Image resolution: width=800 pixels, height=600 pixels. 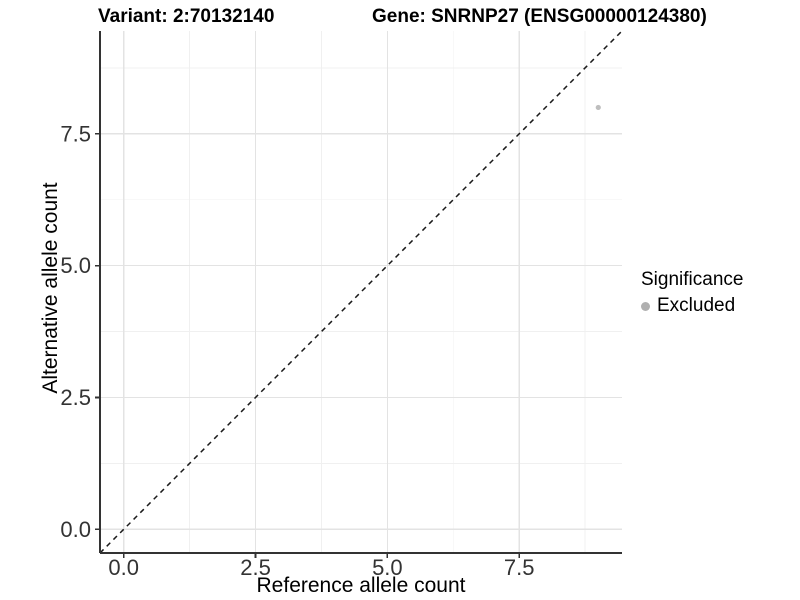 What do you see at coordinates (75, 265) in the screenshot?
I see `y-tick-label: 5.0` at bounding box center [75, 265].